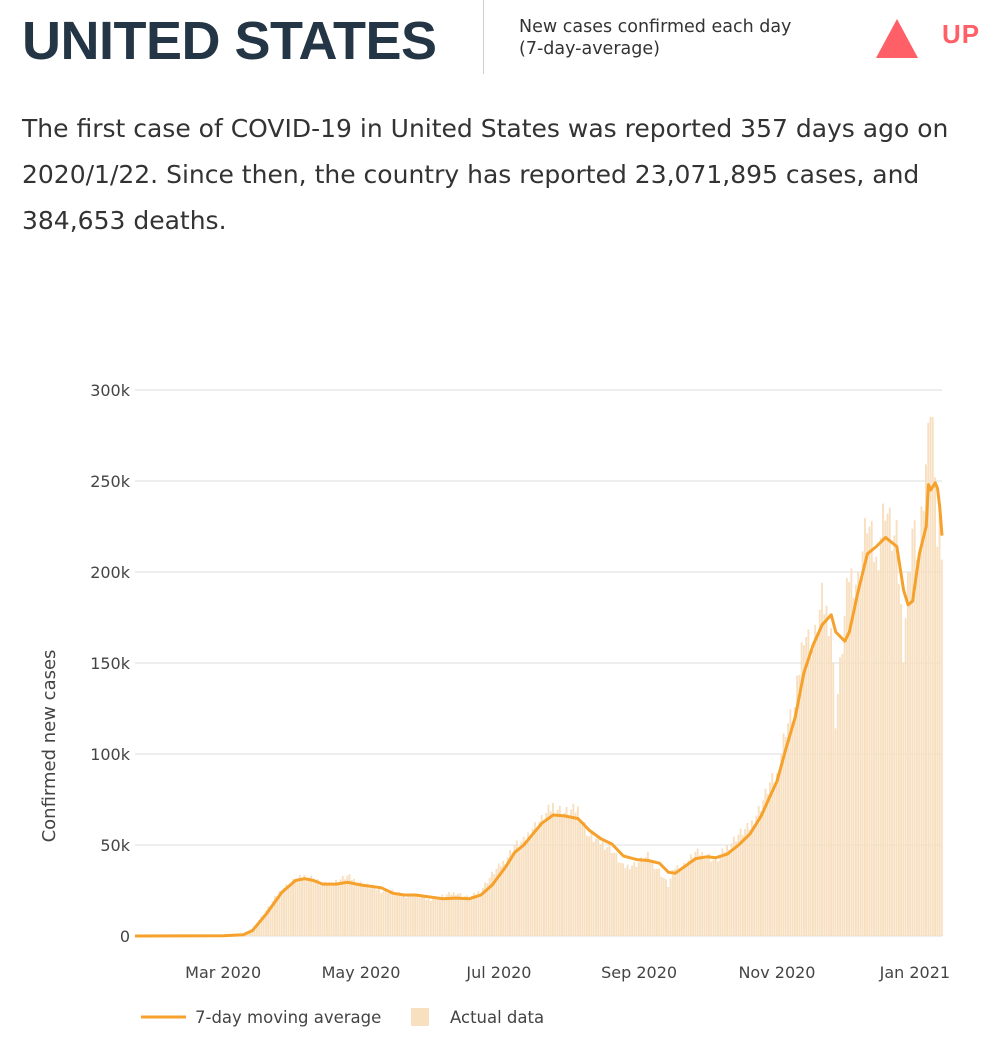 This screenshot has height=1041, width=994. What do you see at coordinates (223, 972) in the screenshot?
I see `x-tick-label: Mar 2020` at bounding box center [223, 972].